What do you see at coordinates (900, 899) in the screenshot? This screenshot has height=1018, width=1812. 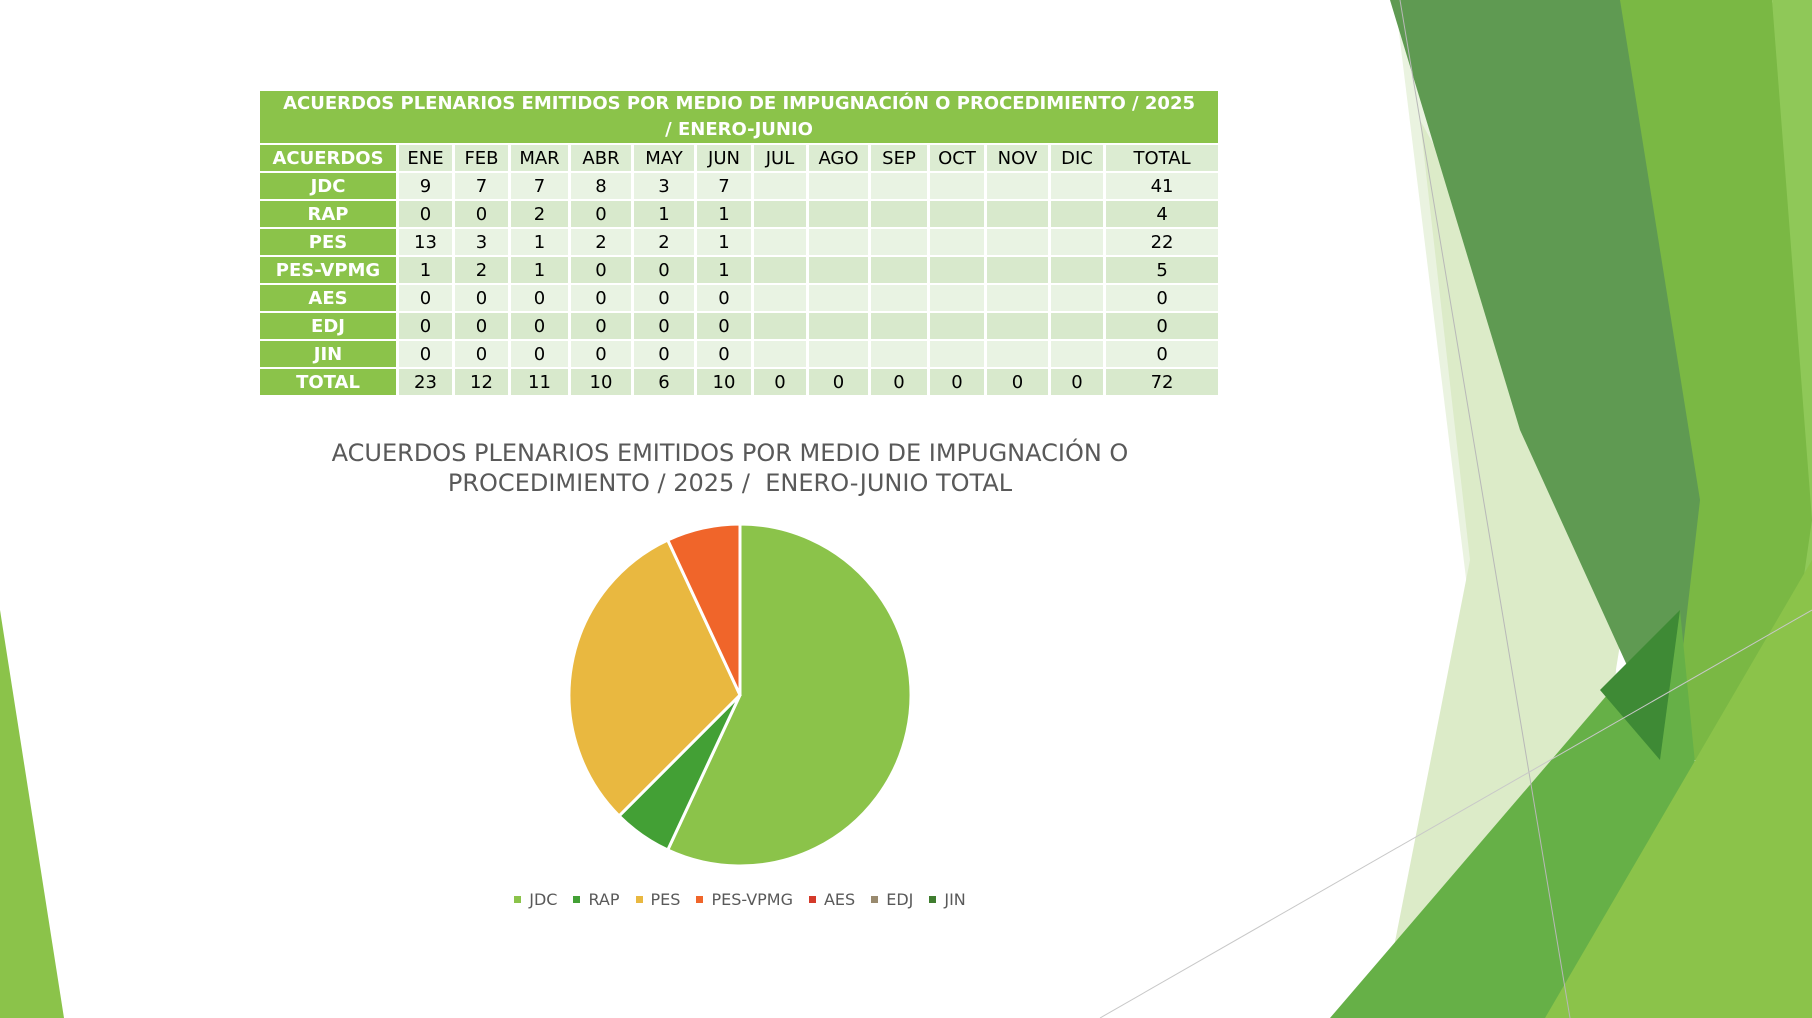 I see `legend-label: EDJ` at bounding box center [900, 899].